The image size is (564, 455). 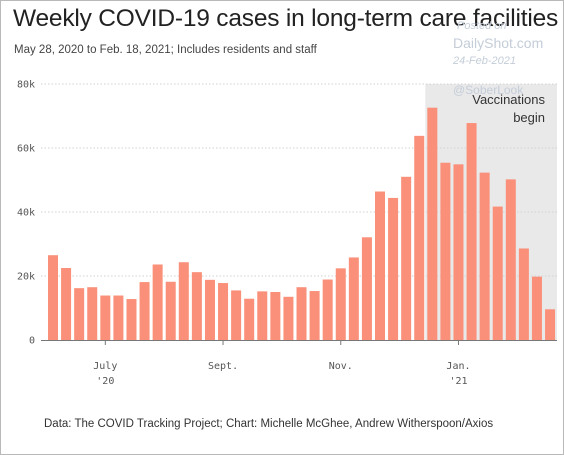 What do you see at coordinates (482, 26) in the screenshot?
I see `watermark-posted-on: Posted on` at bounding box center [482, 26].